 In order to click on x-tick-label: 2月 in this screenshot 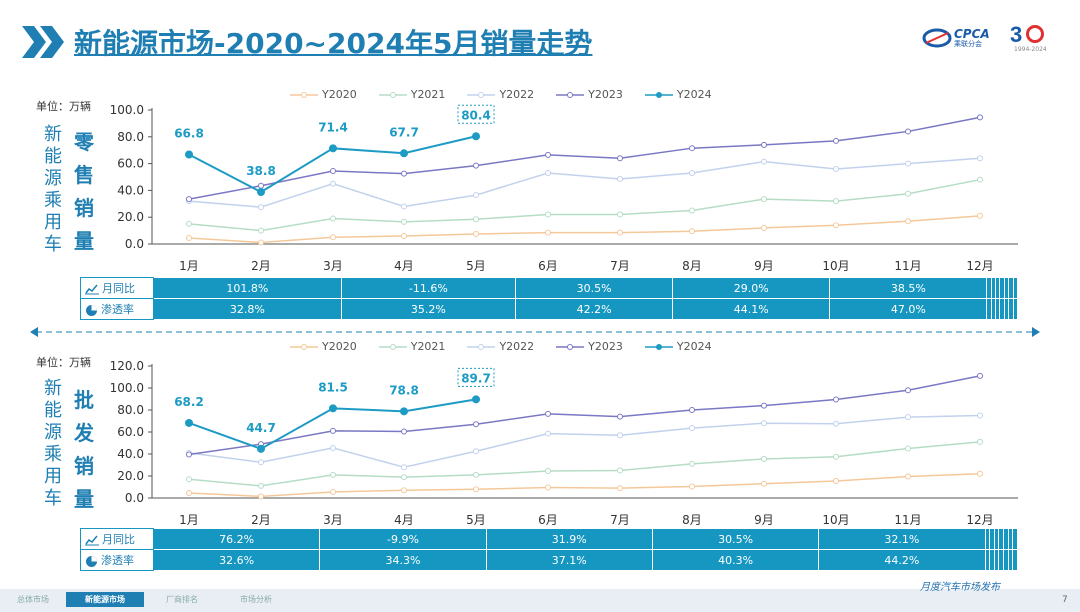, I will do `click(261, 266)`.